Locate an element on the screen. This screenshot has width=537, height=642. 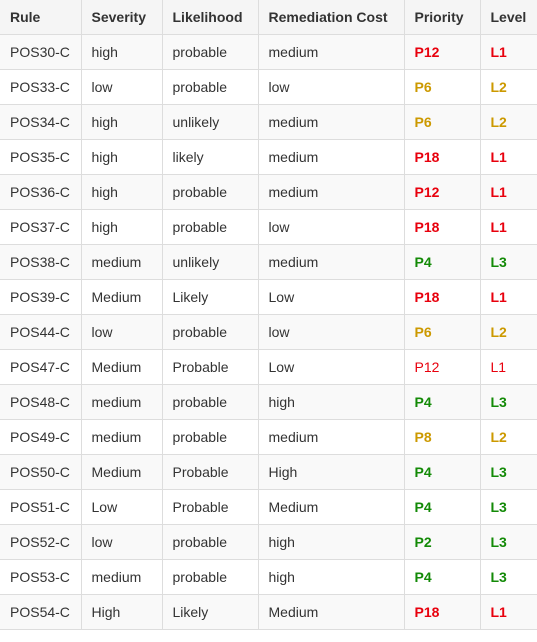
cell-rule: POS50-C is located at coordinates (41, 472).